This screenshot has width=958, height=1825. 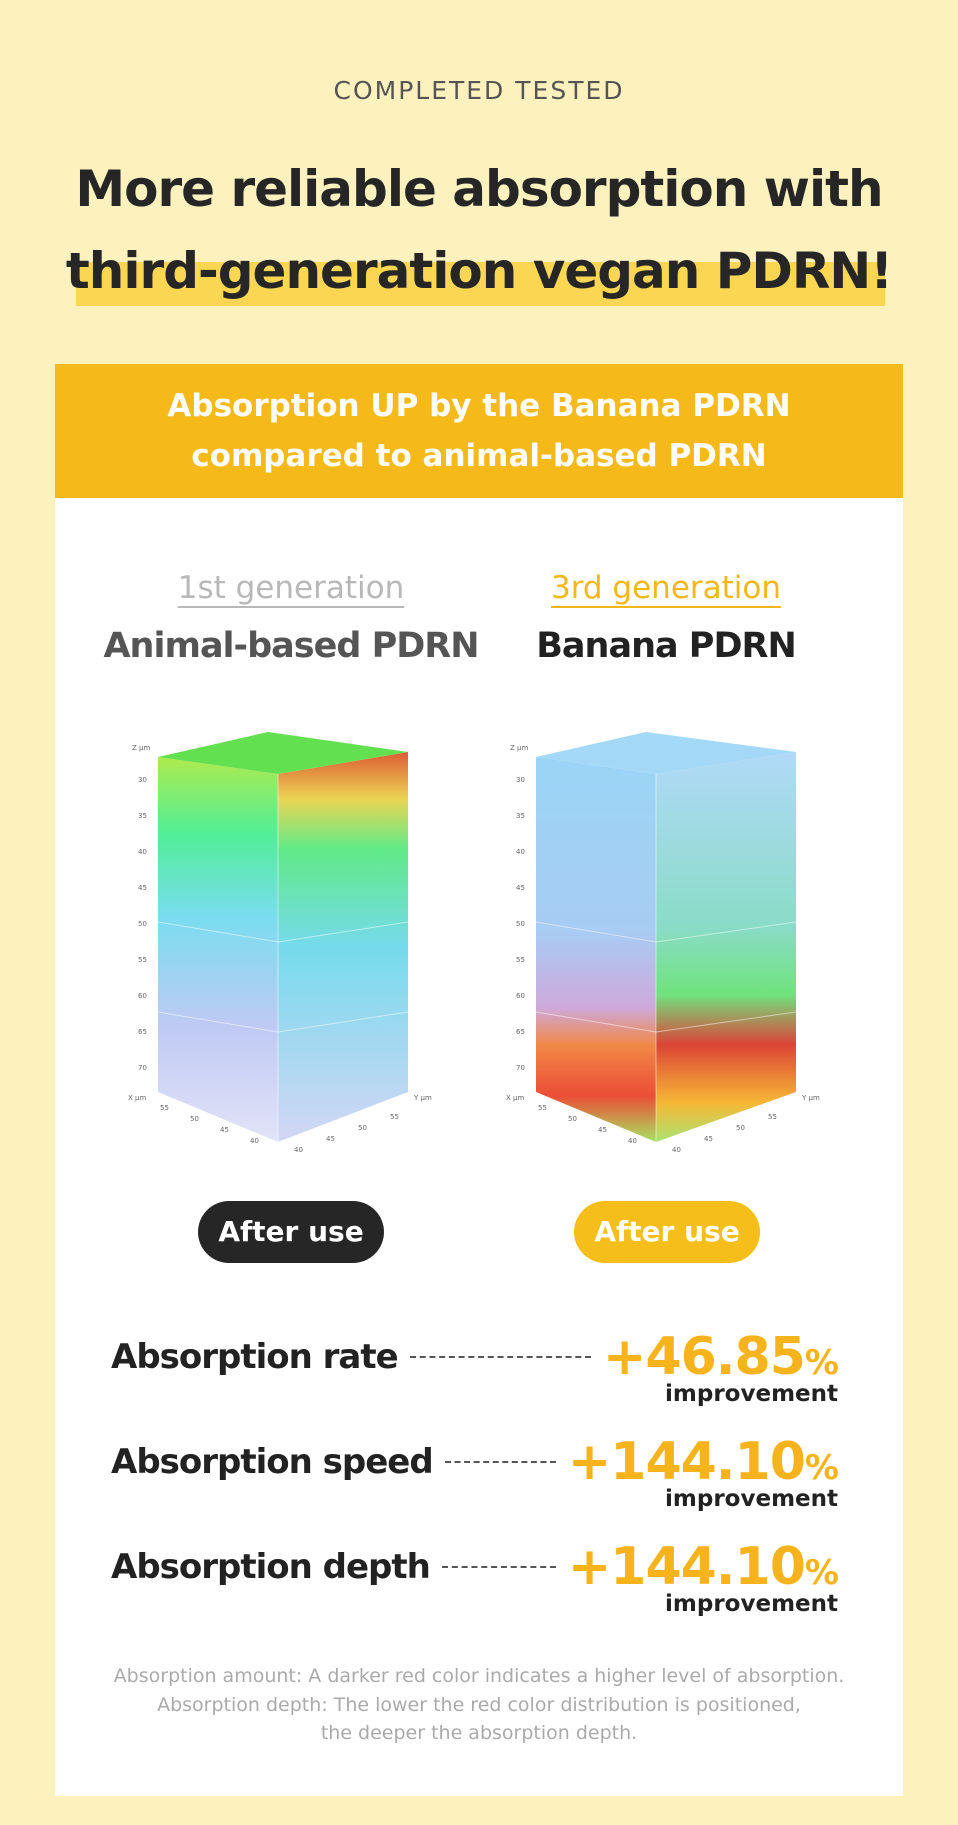 I want to click on generation: 3rd generation, so click(x=666, y=588).